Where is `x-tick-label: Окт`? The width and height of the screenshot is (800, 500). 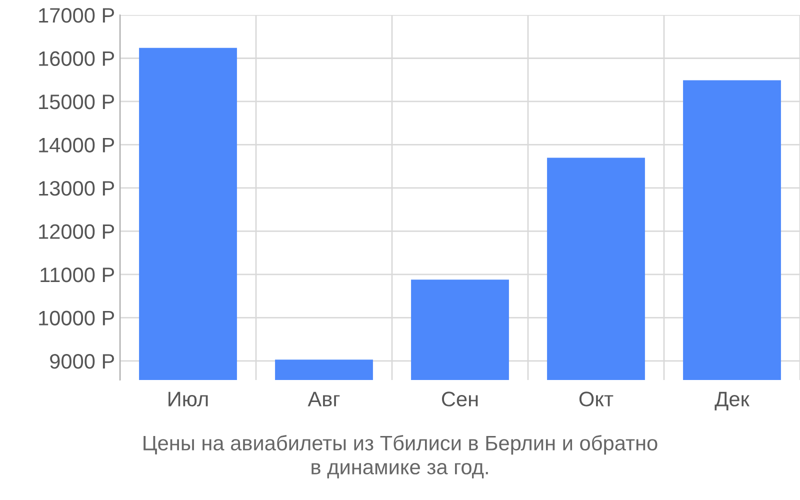 x-tick-label: Окт is located at coordinates (596, 399).